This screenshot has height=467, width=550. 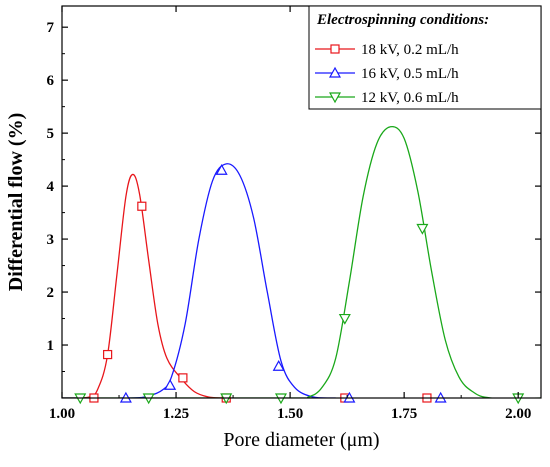 What do you see at coordinates (410, 50) in the screenshot?
I see `legend-label: 18 kV, 0.2 mL/h` at bounding box center [410, 50].